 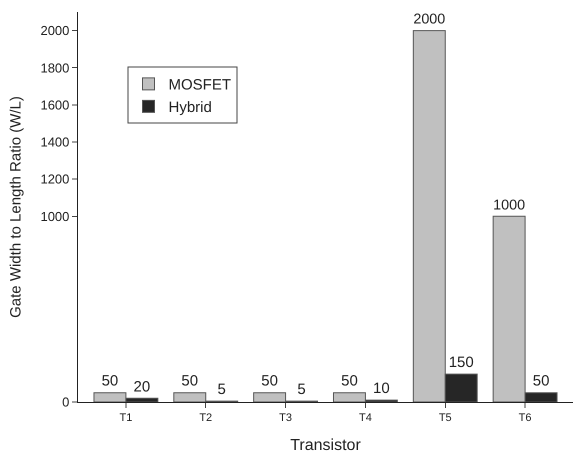 I want to click on y-tick-label: 1400, so click(x=55, y=142).